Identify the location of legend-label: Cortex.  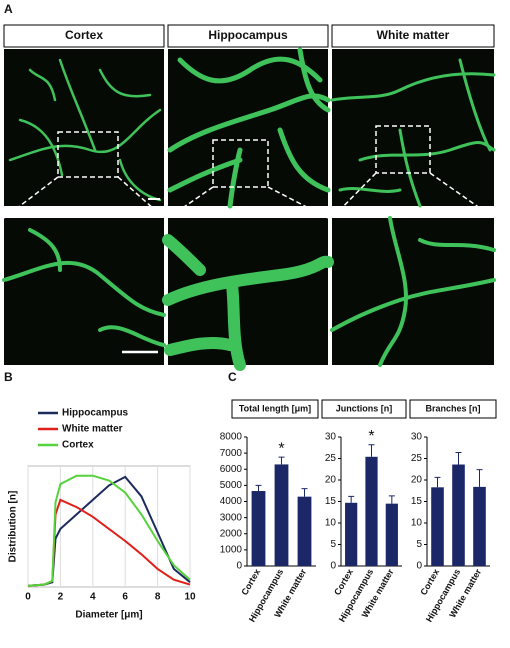
(78, 445).